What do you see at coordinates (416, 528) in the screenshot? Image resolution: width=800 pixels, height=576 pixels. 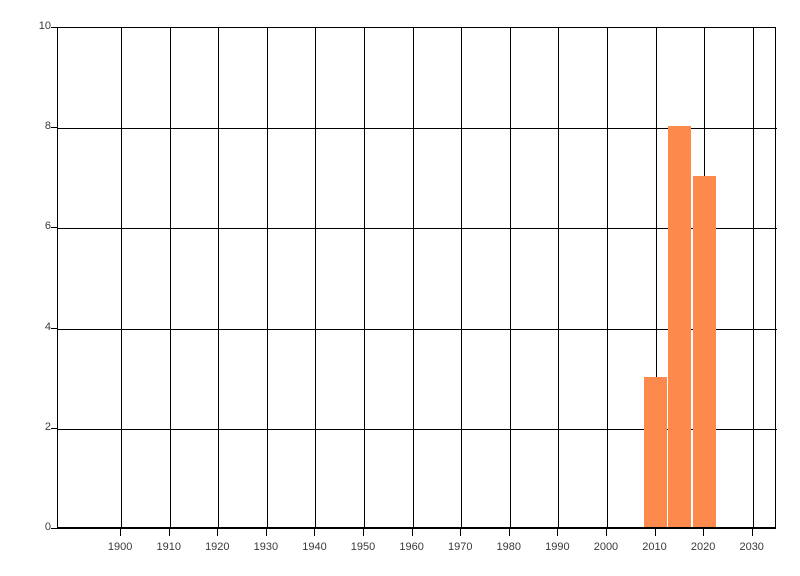 I see `x-axis-line` at bounding box center [416, 528].